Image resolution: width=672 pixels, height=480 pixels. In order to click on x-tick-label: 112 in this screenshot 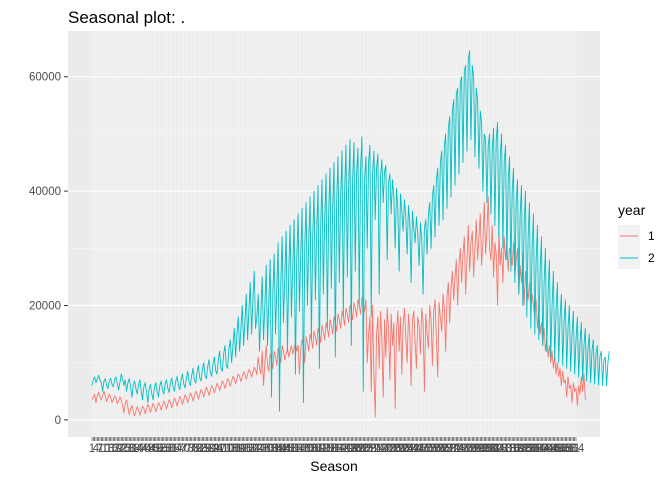, I will do `click(239, 449)`.